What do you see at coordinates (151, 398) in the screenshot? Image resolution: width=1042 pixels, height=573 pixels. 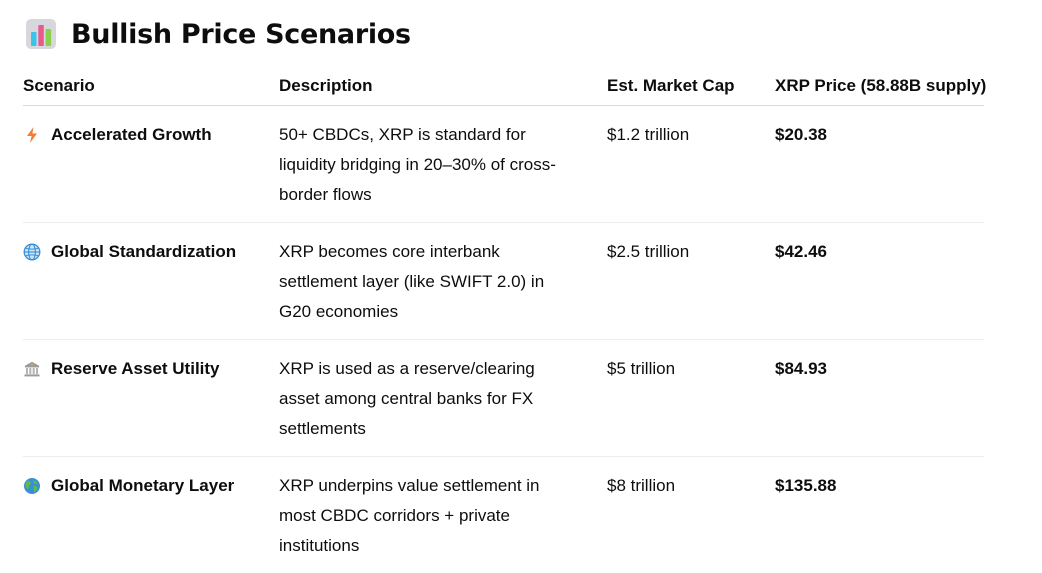 I see `scenario-cell: Reserve Asset Utility` at bounding box center [151, 398].